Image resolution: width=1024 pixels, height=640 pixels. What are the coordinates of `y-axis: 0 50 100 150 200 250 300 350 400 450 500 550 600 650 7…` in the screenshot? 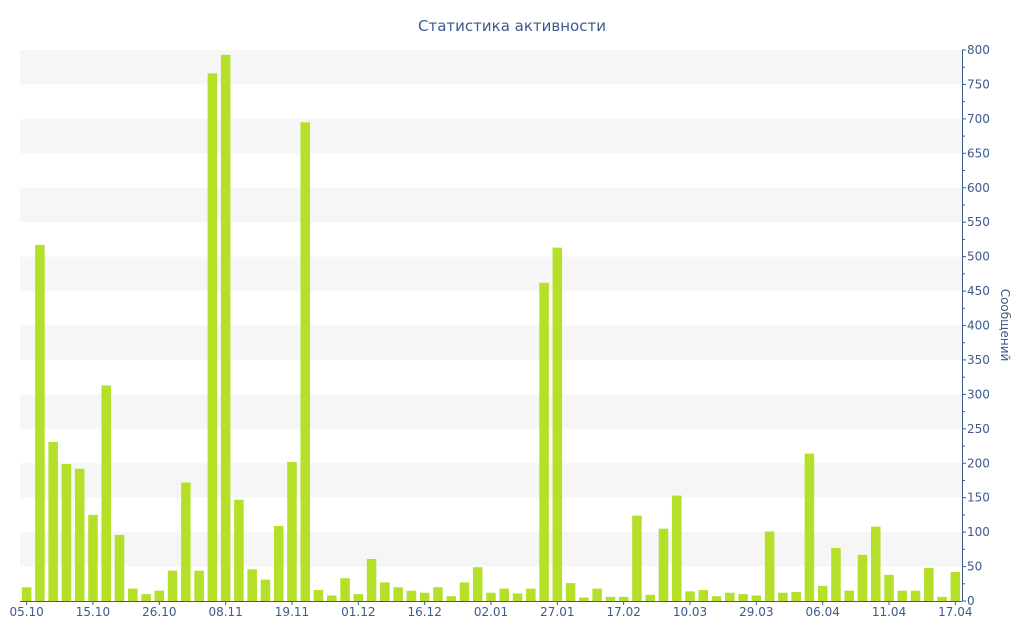 It's located at (976, 325).